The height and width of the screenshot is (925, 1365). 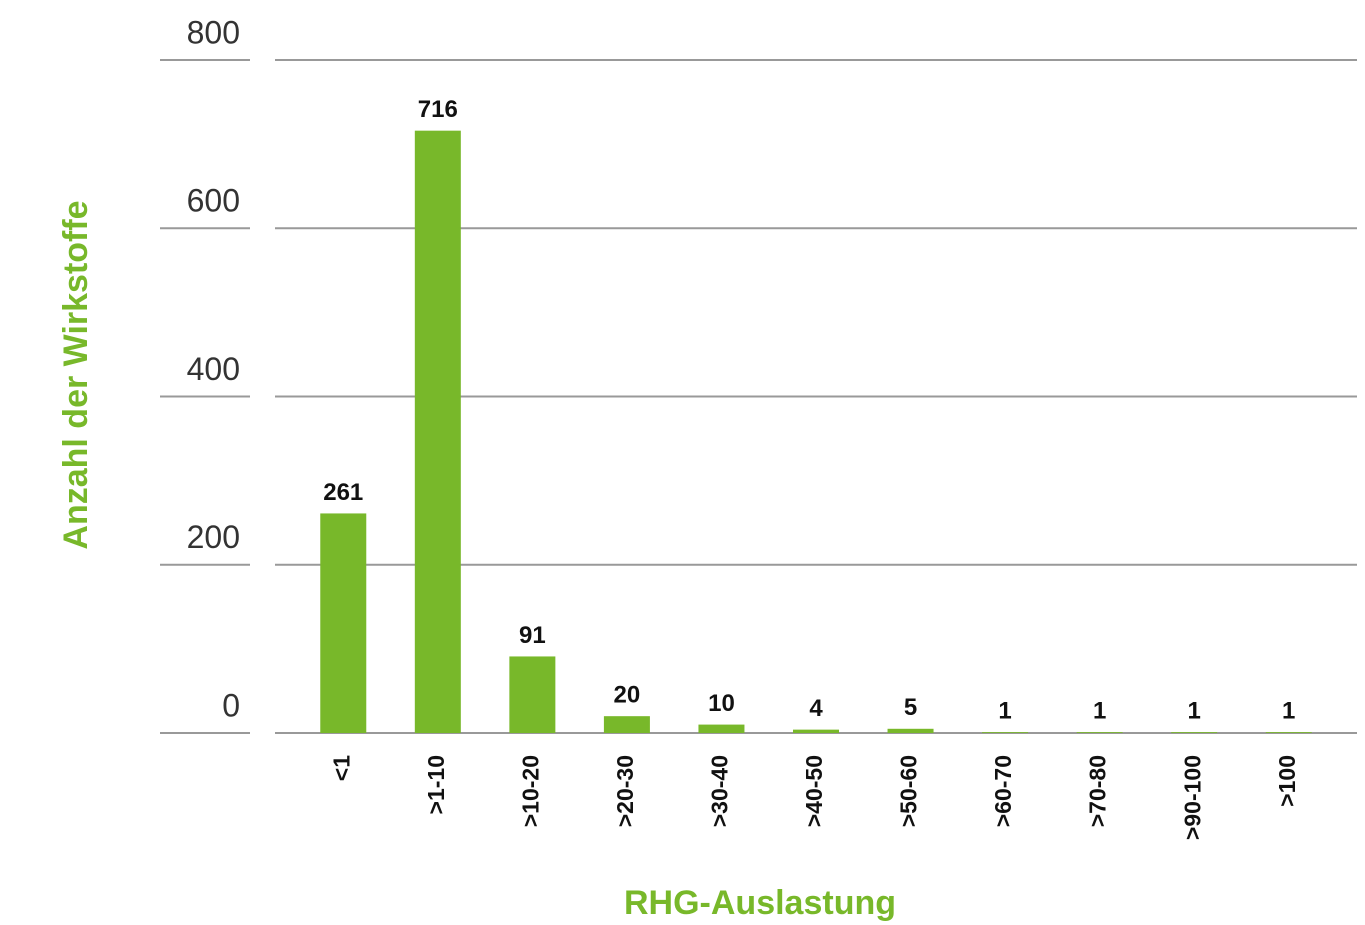 I want to click on value-label: 716, so click(x=438, y=109).